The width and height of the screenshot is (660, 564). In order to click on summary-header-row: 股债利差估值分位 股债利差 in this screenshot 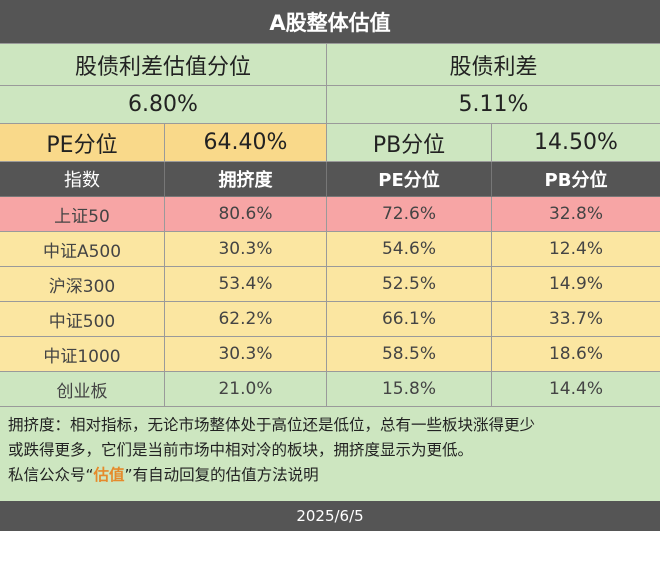, I will do `click(330, 65)`.